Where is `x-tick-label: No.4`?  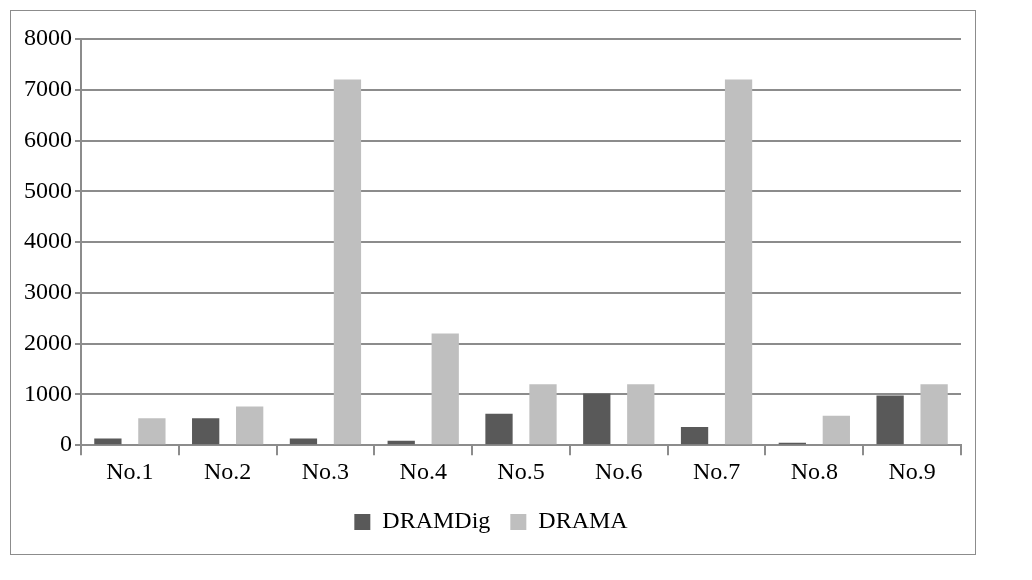 x-tick-label: No.4 is located at coordinates (423, 470).